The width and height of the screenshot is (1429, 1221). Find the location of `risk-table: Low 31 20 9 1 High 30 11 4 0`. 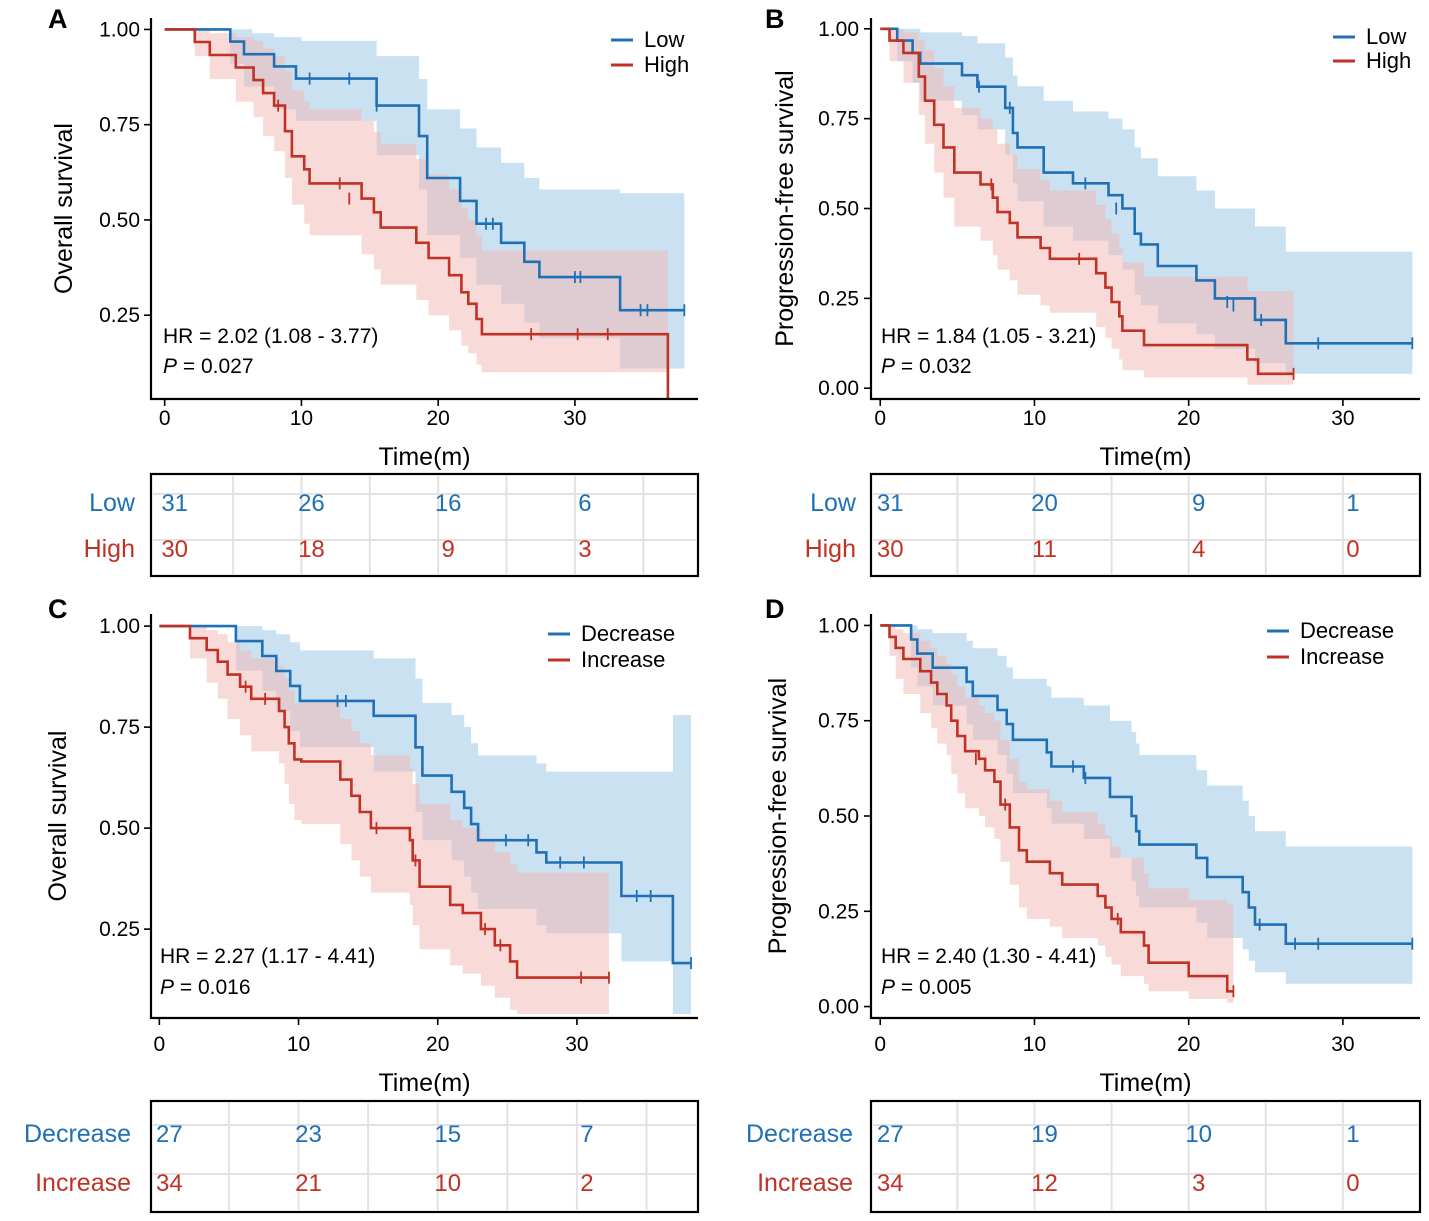

risk-table: Low 31 20 9 1 High 30 11 4 0 is located at coordinates (1113, 525).